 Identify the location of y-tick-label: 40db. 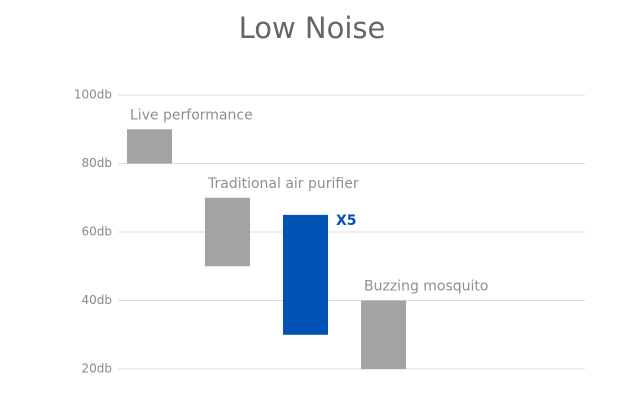
(96, 300).